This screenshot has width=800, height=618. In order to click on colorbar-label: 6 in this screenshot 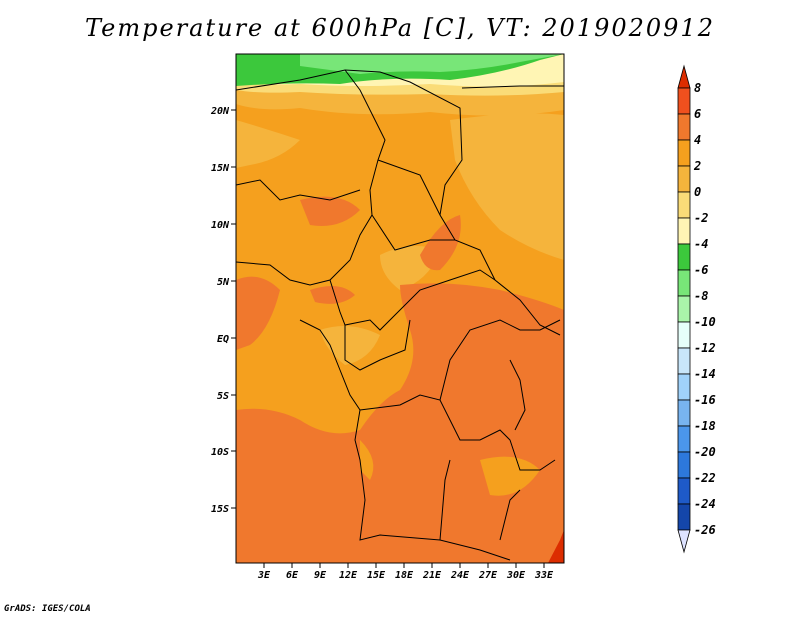, I will do `click(697, 114)`.